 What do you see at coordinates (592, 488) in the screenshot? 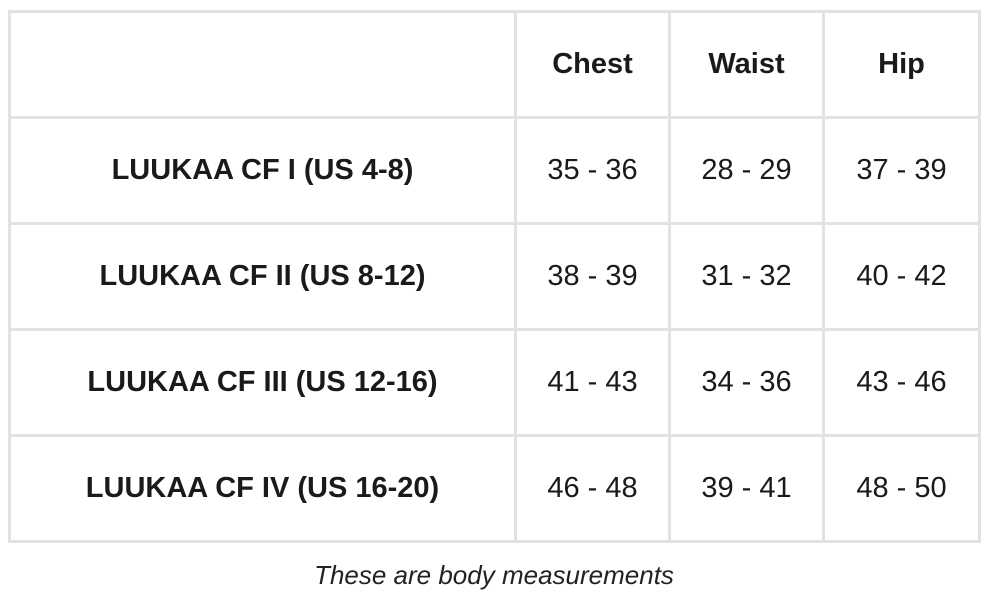
I see `measurement: 46 - 48` at bounding box center [592, 488].